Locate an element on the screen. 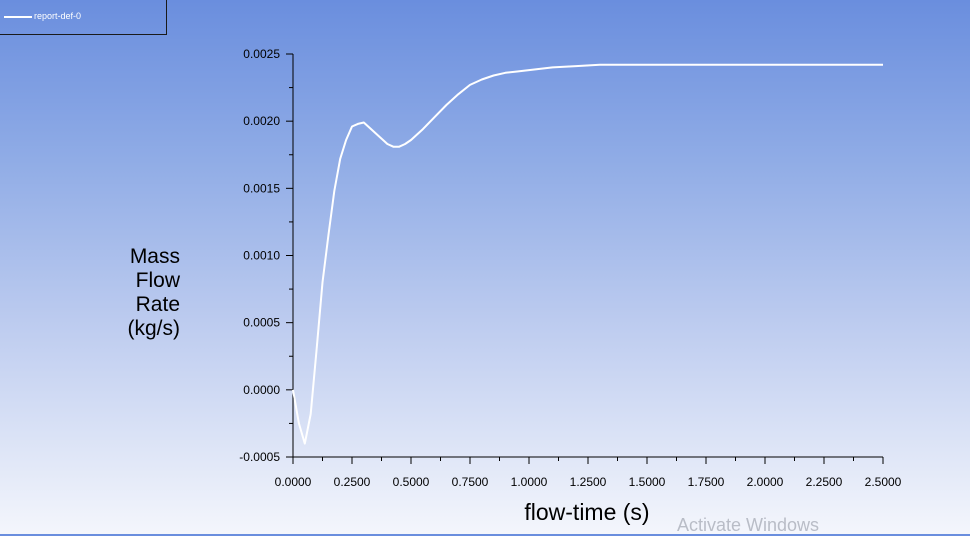 Image resolution: width=970 pixels, height=536 pixels. y-tick-label: 0.0000 is located at coordinates (261, 390).